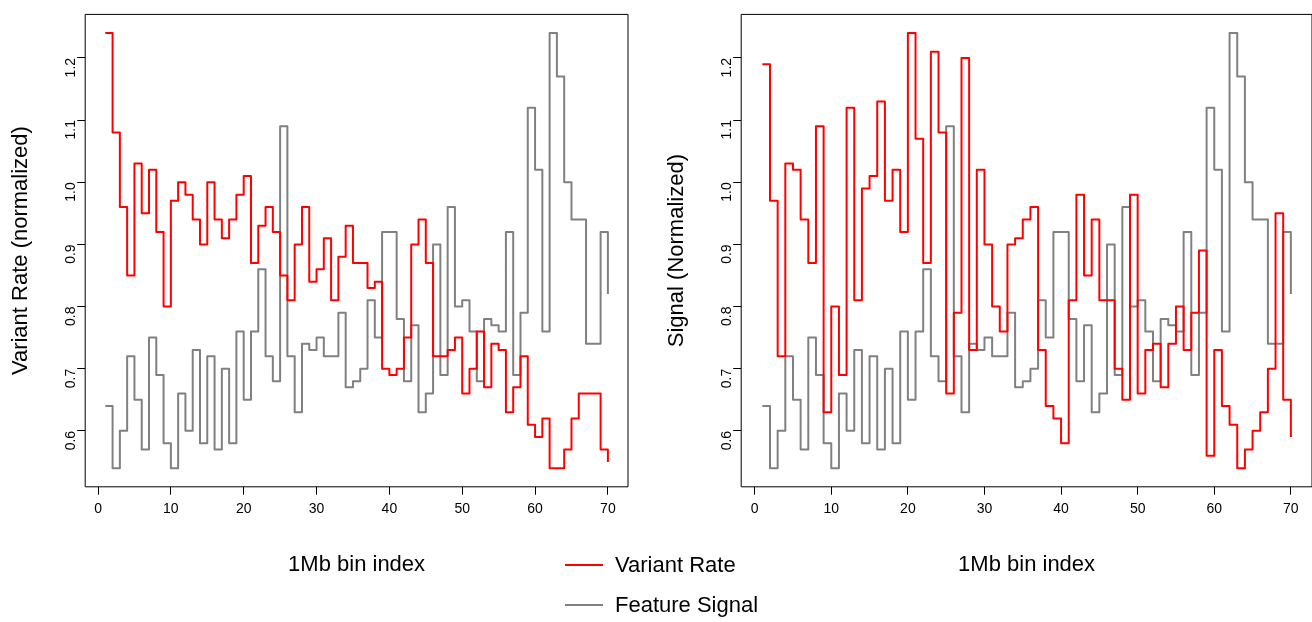 The image size is (1312, 622). What do you see at coordinates (676, 251) in the screenshot?
I see `y-axis-title: Signal (Normalized)` at bounding box center [676, 251].